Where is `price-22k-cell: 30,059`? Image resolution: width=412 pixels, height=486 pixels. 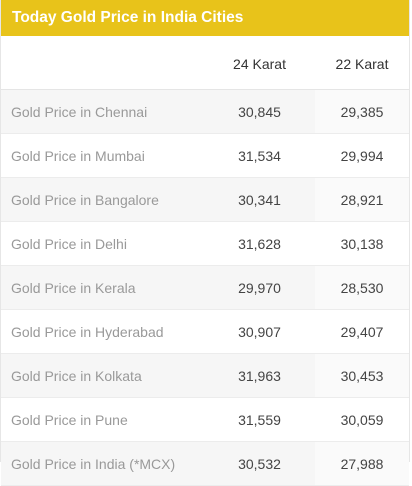
price-22k-cell: 30,059 is located at coordinates (362, 419).